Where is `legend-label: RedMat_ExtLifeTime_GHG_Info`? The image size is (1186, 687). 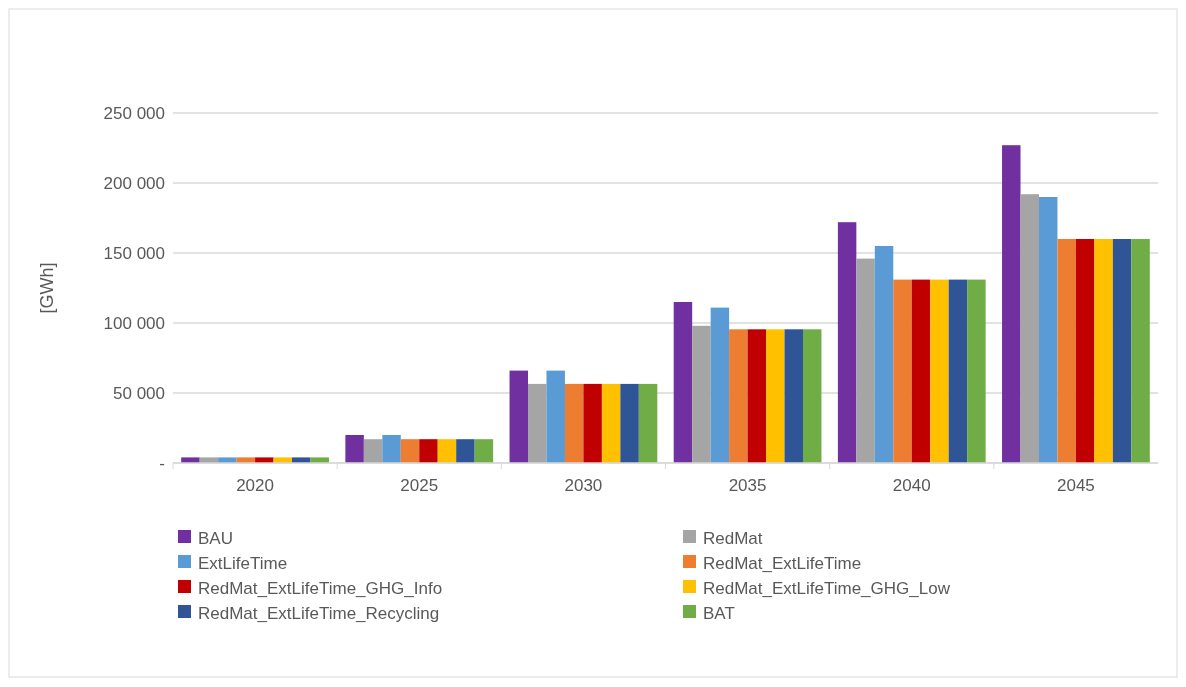 legend-label: RedMat_ExtLifeTime_GHG_Info is located at coordinates (320, 588).